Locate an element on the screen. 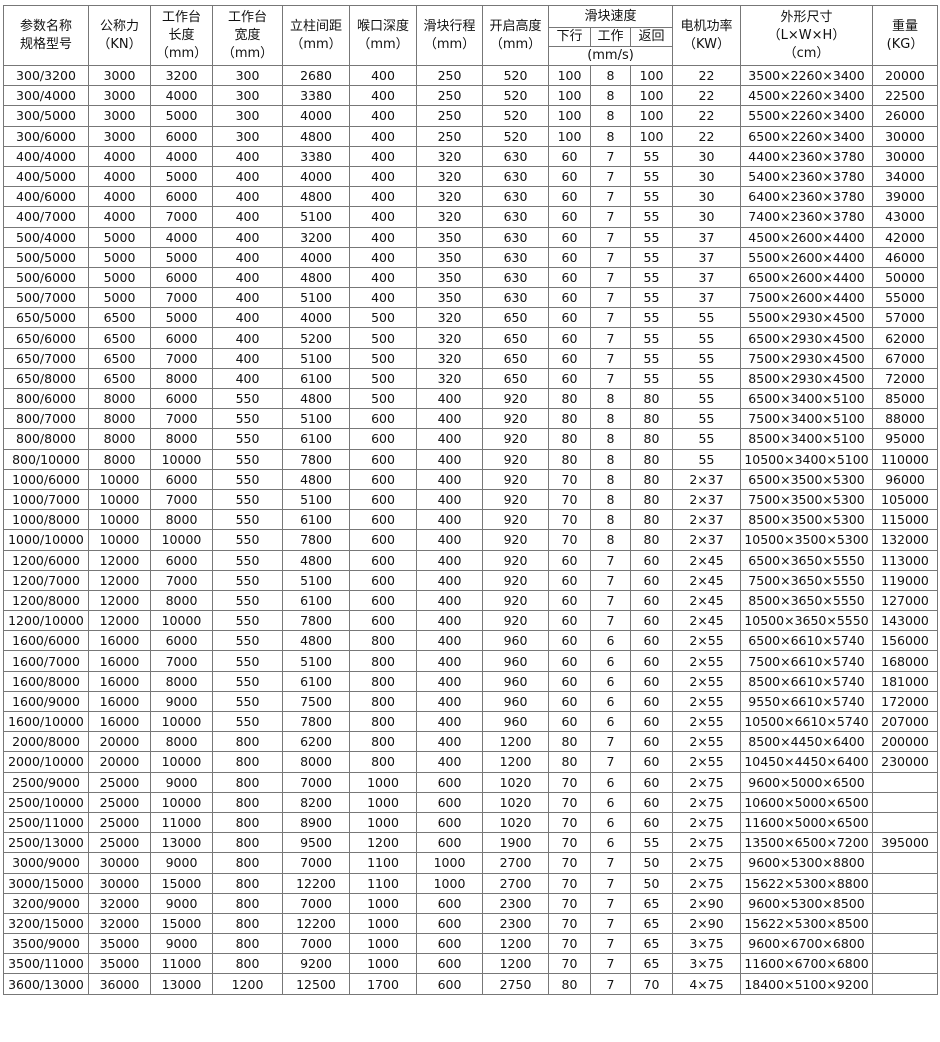 This screenshot has width=940, height=1042. table-cell: 320 is located at coordinates (449, 197).